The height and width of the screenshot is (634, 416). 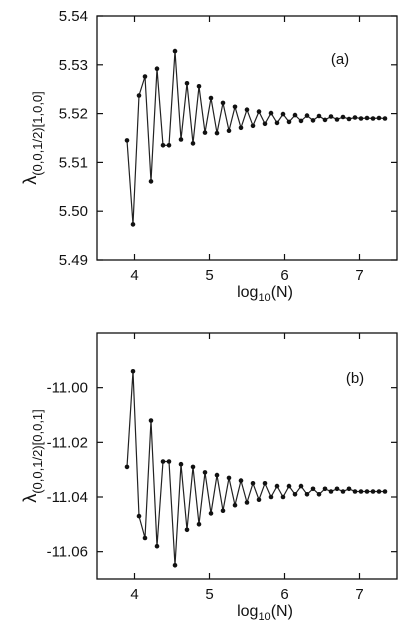 I want to click on y-tick-label: 5.54, so click(x=73, y=16).